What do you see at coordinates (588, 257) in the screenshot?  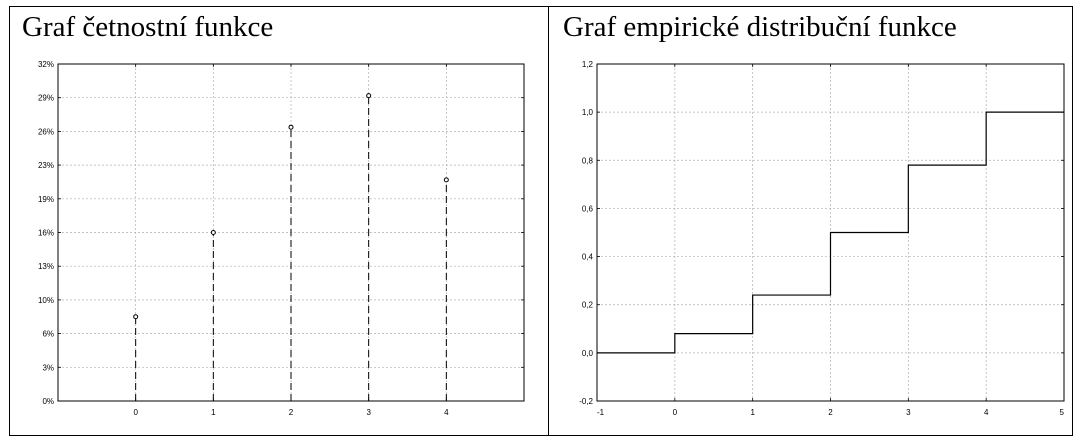 I see `y-tick-label: 0,4` at bounding box center [588, 257].